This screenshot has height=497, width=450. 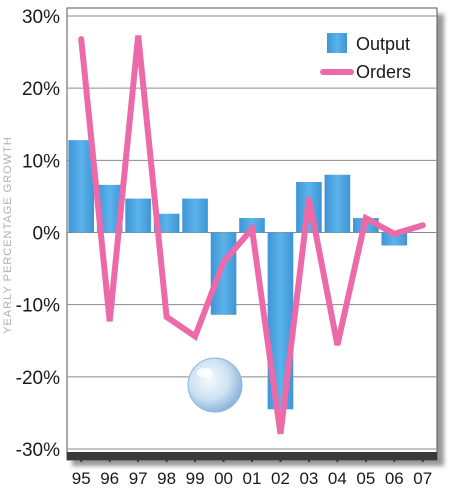 I want to click on x-tick-label: 03, so click(x=308, y=478).